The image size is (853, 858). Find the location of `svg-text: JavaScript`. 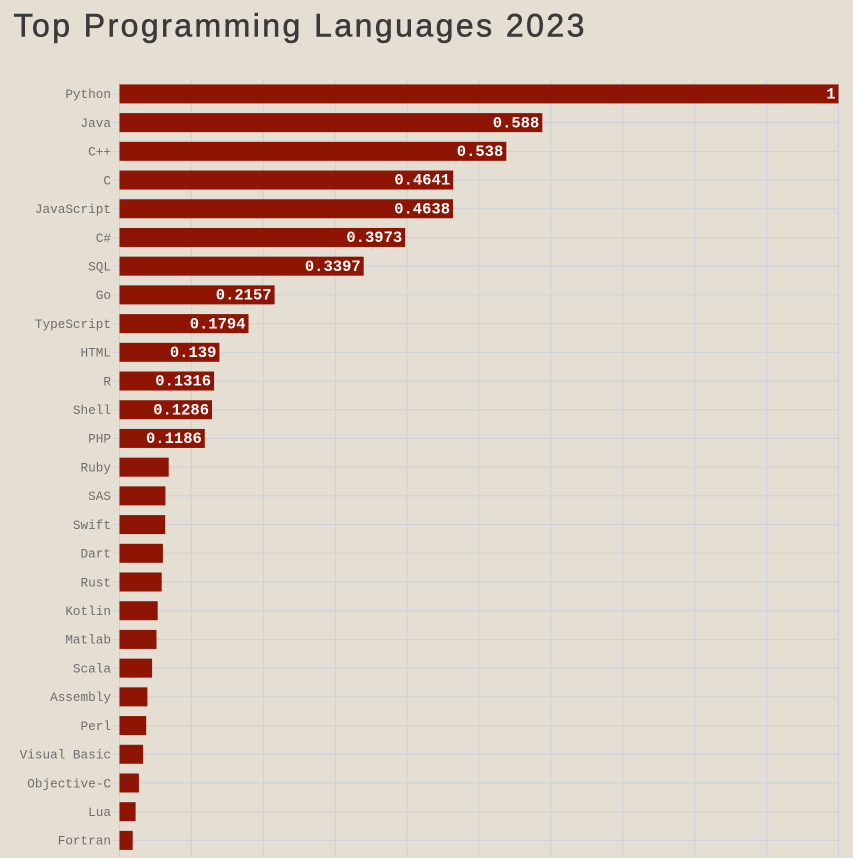

svg-text: JavaScript is located at coordinates (73, 209).